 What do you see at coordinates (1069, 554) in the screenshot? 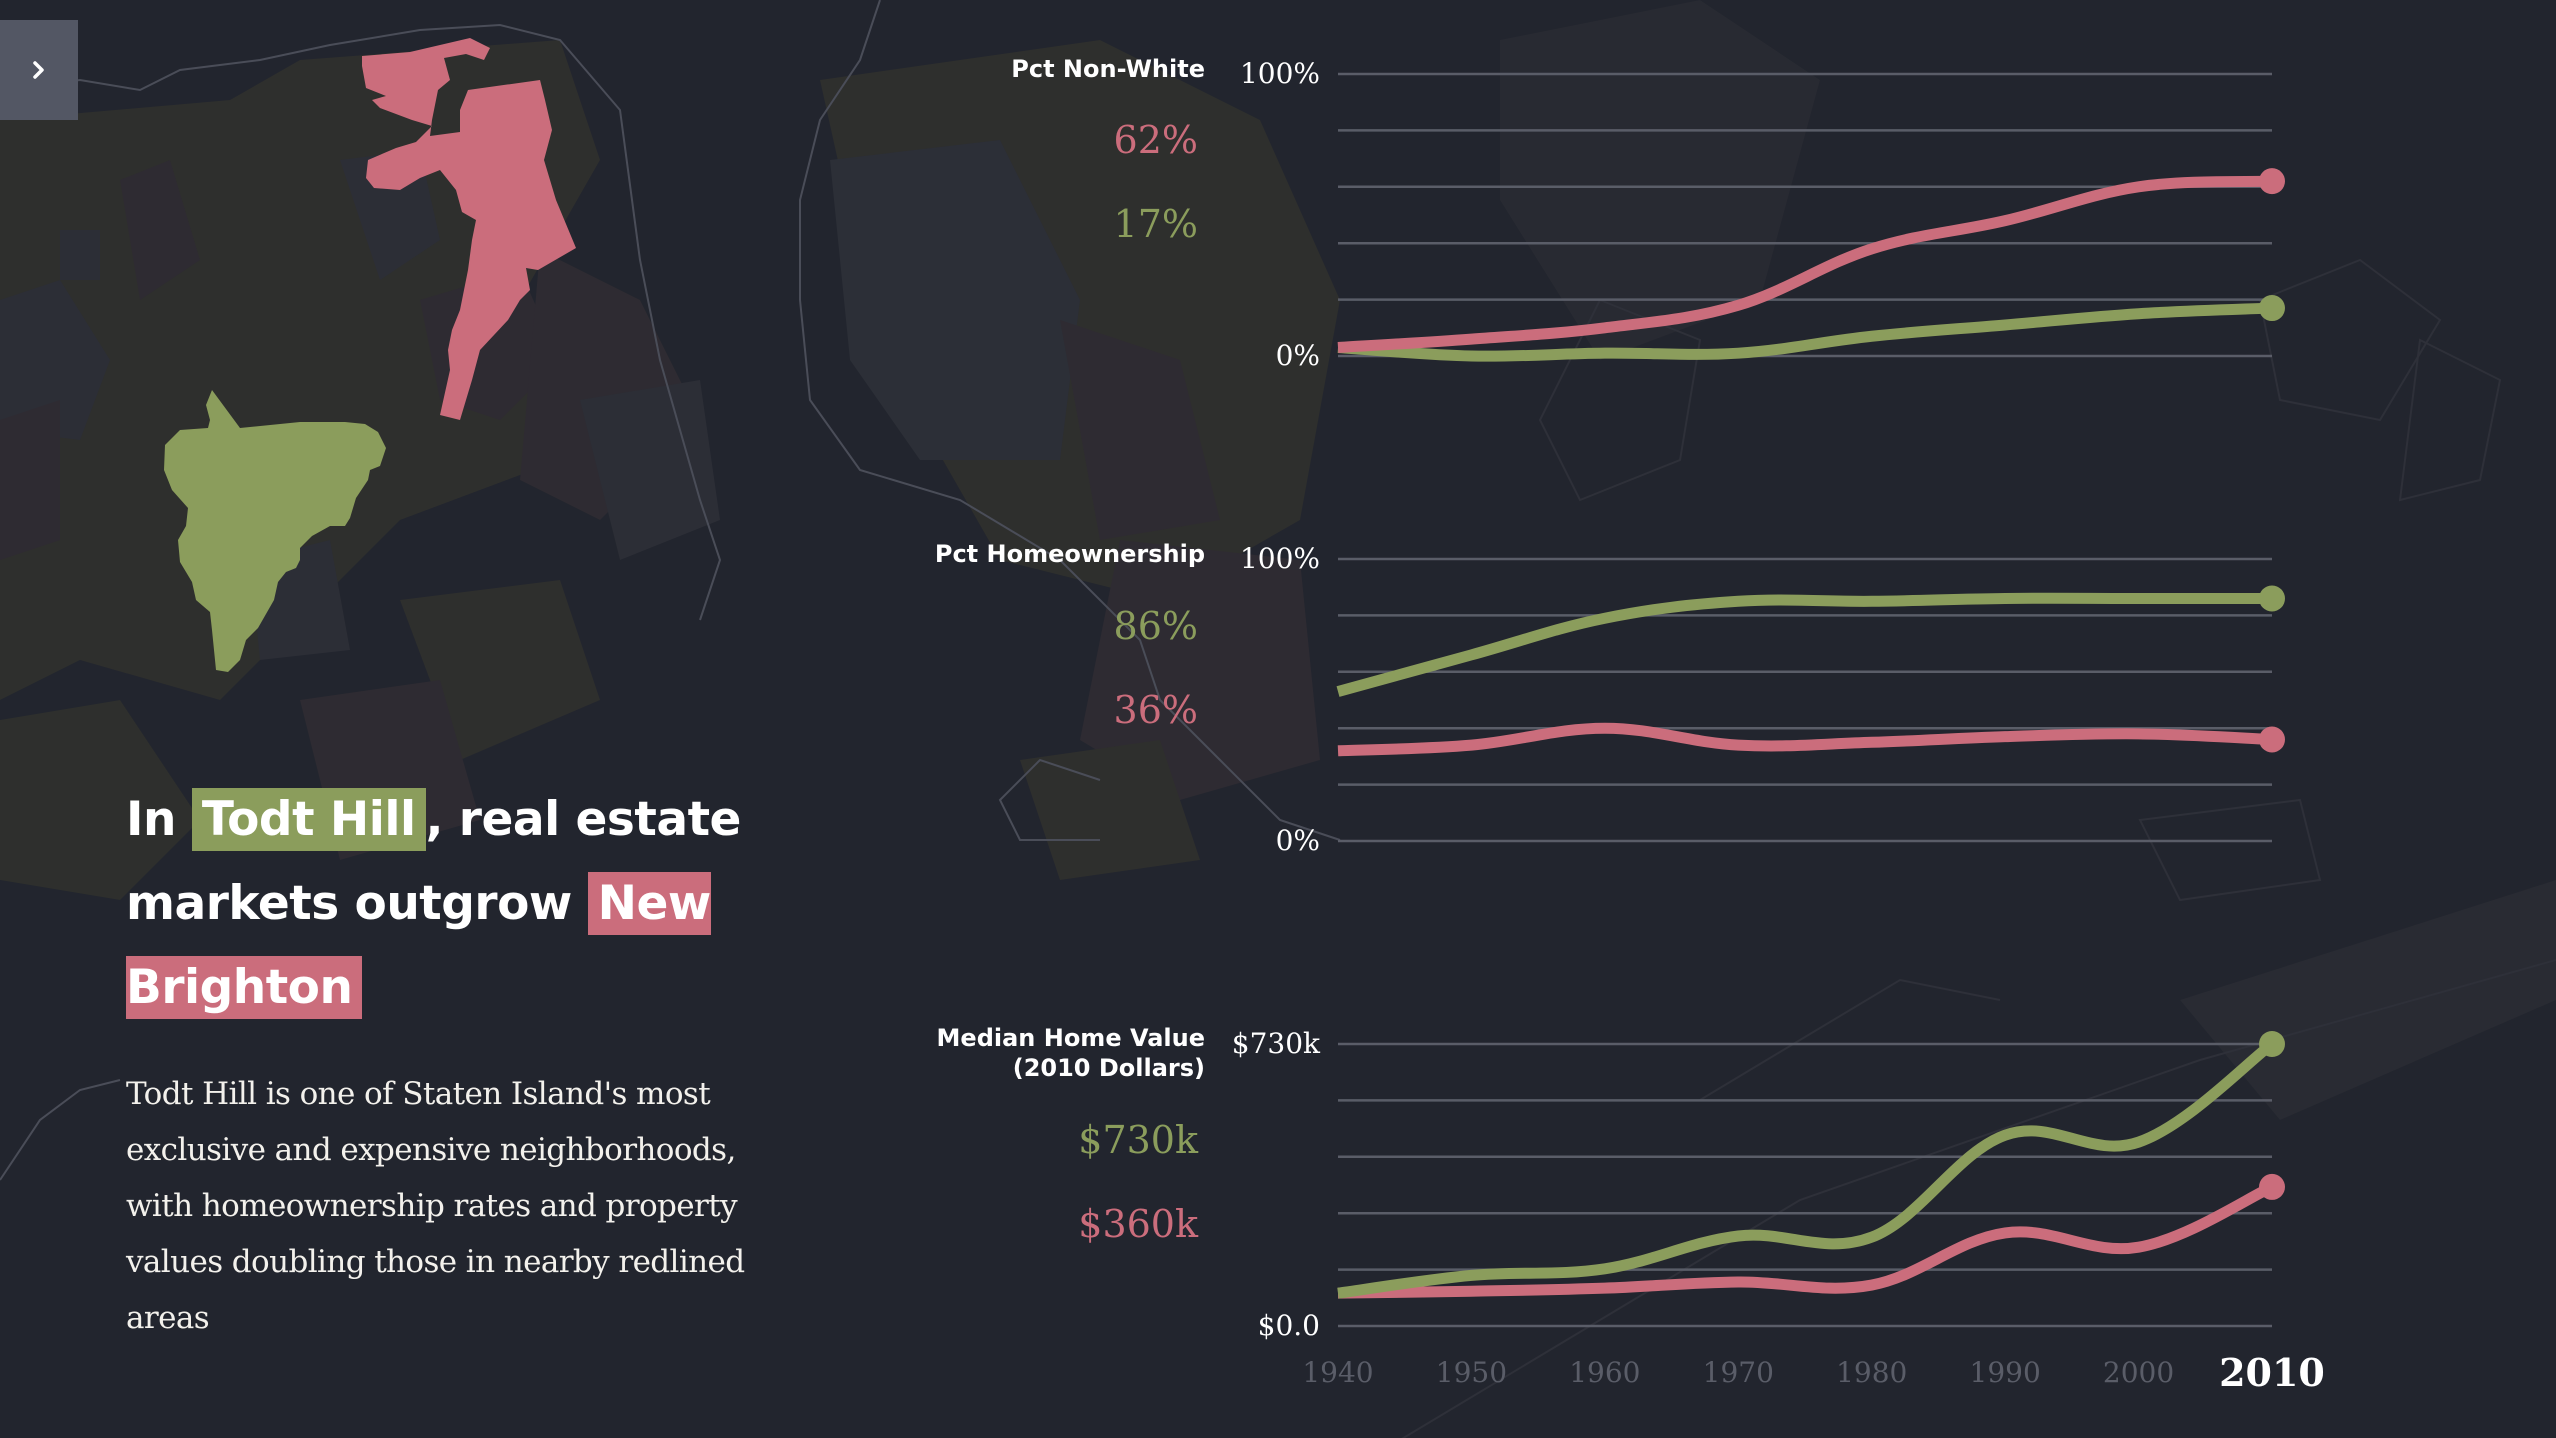
I see `chart-title-homeownership: Pct Homeownership` at bounding box center [1069, 554].